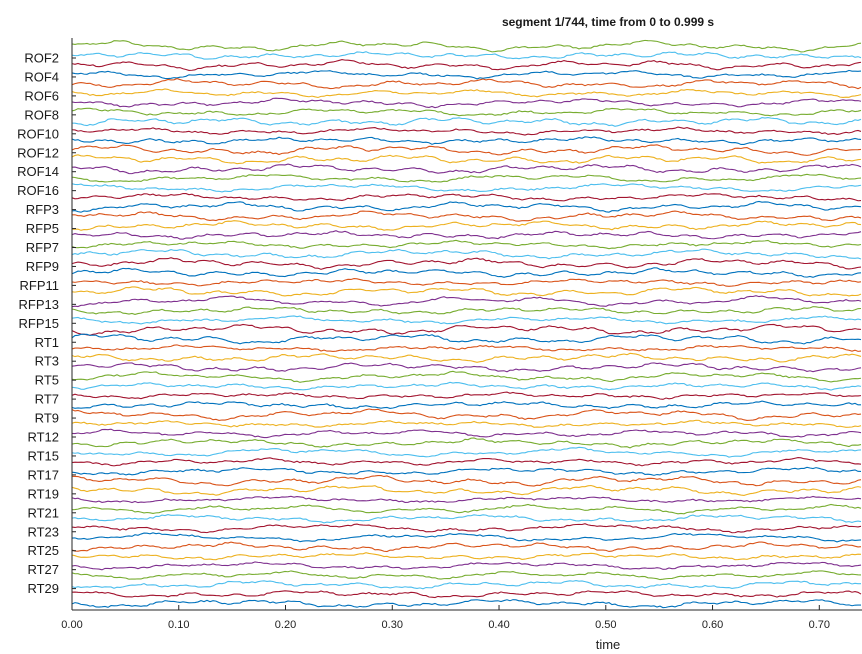  Describe the element at coordinates (605, 625) in the screenshot. I see `x-tick-label: 0.50` at that location.